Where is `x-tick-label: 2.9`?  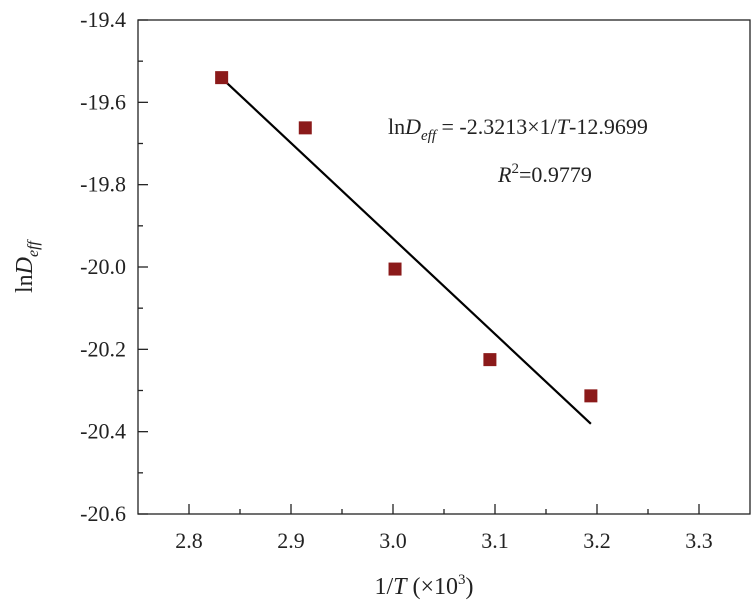 x-tick-label: 2.9 is located at coordinates (291, 540).